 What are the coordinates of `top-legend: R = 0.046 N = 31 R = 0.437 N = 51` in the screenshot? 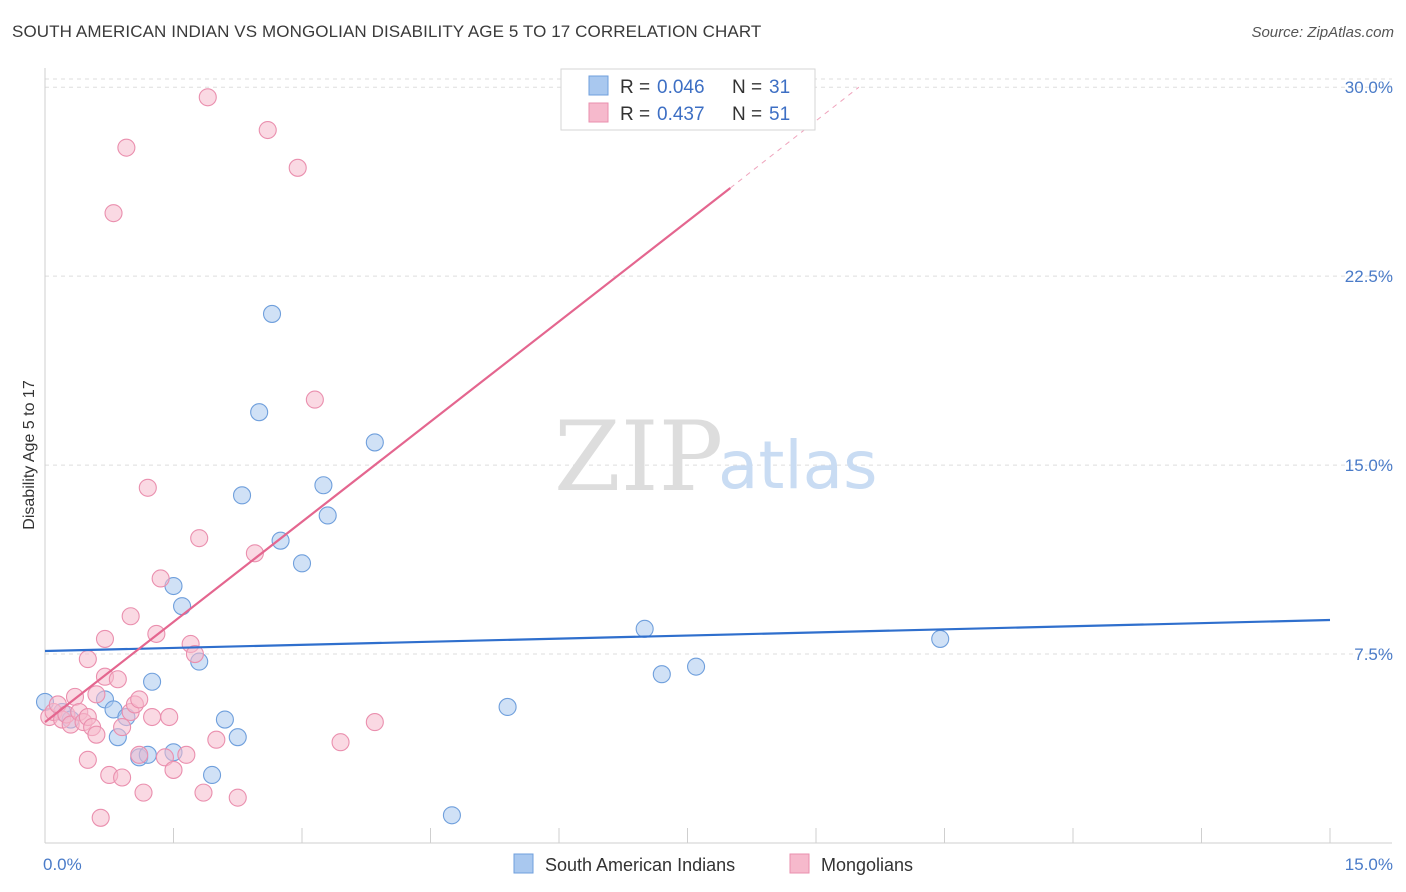 It's located at (688, 99).